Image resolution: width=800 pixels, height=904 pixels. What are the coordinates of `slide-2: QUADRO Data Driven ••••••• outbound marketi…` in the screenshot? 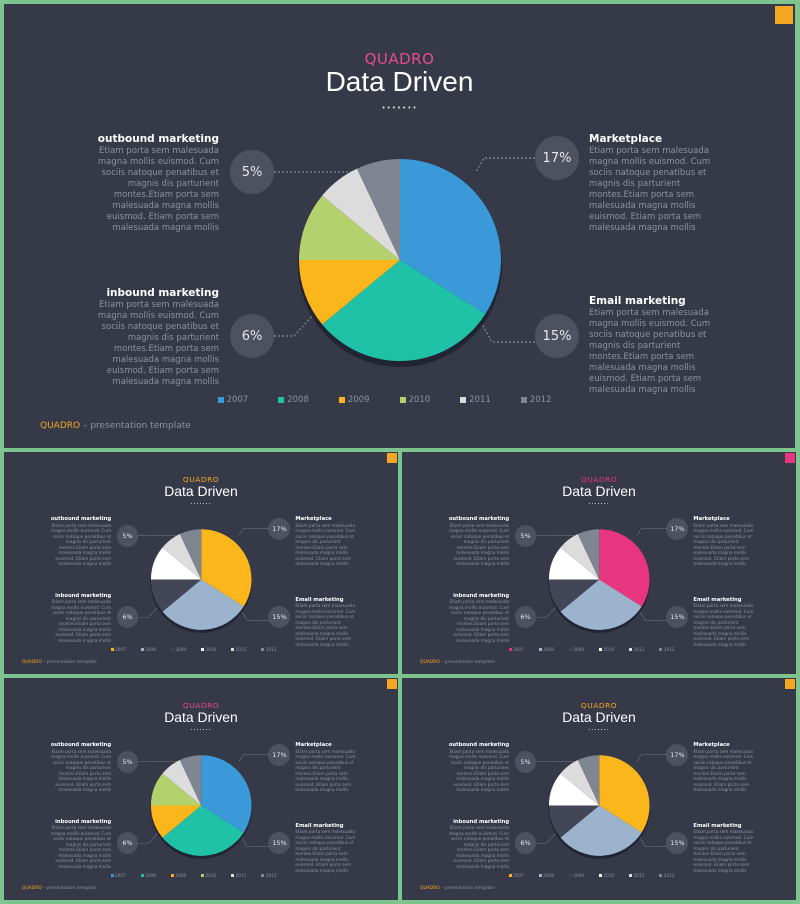 It's located at (201, 563).